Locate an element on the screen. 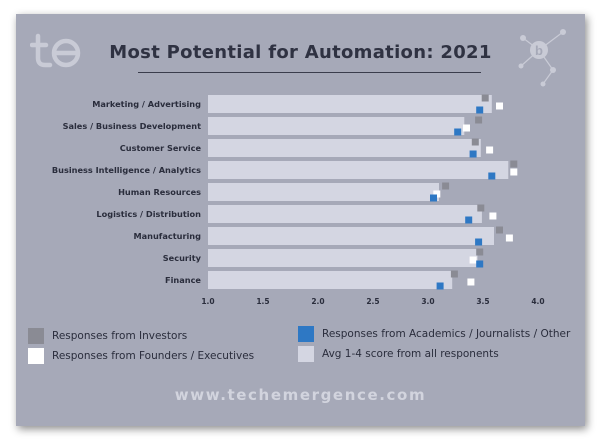  x-tick-label: 2.5 is located at coordinates (372, 301).